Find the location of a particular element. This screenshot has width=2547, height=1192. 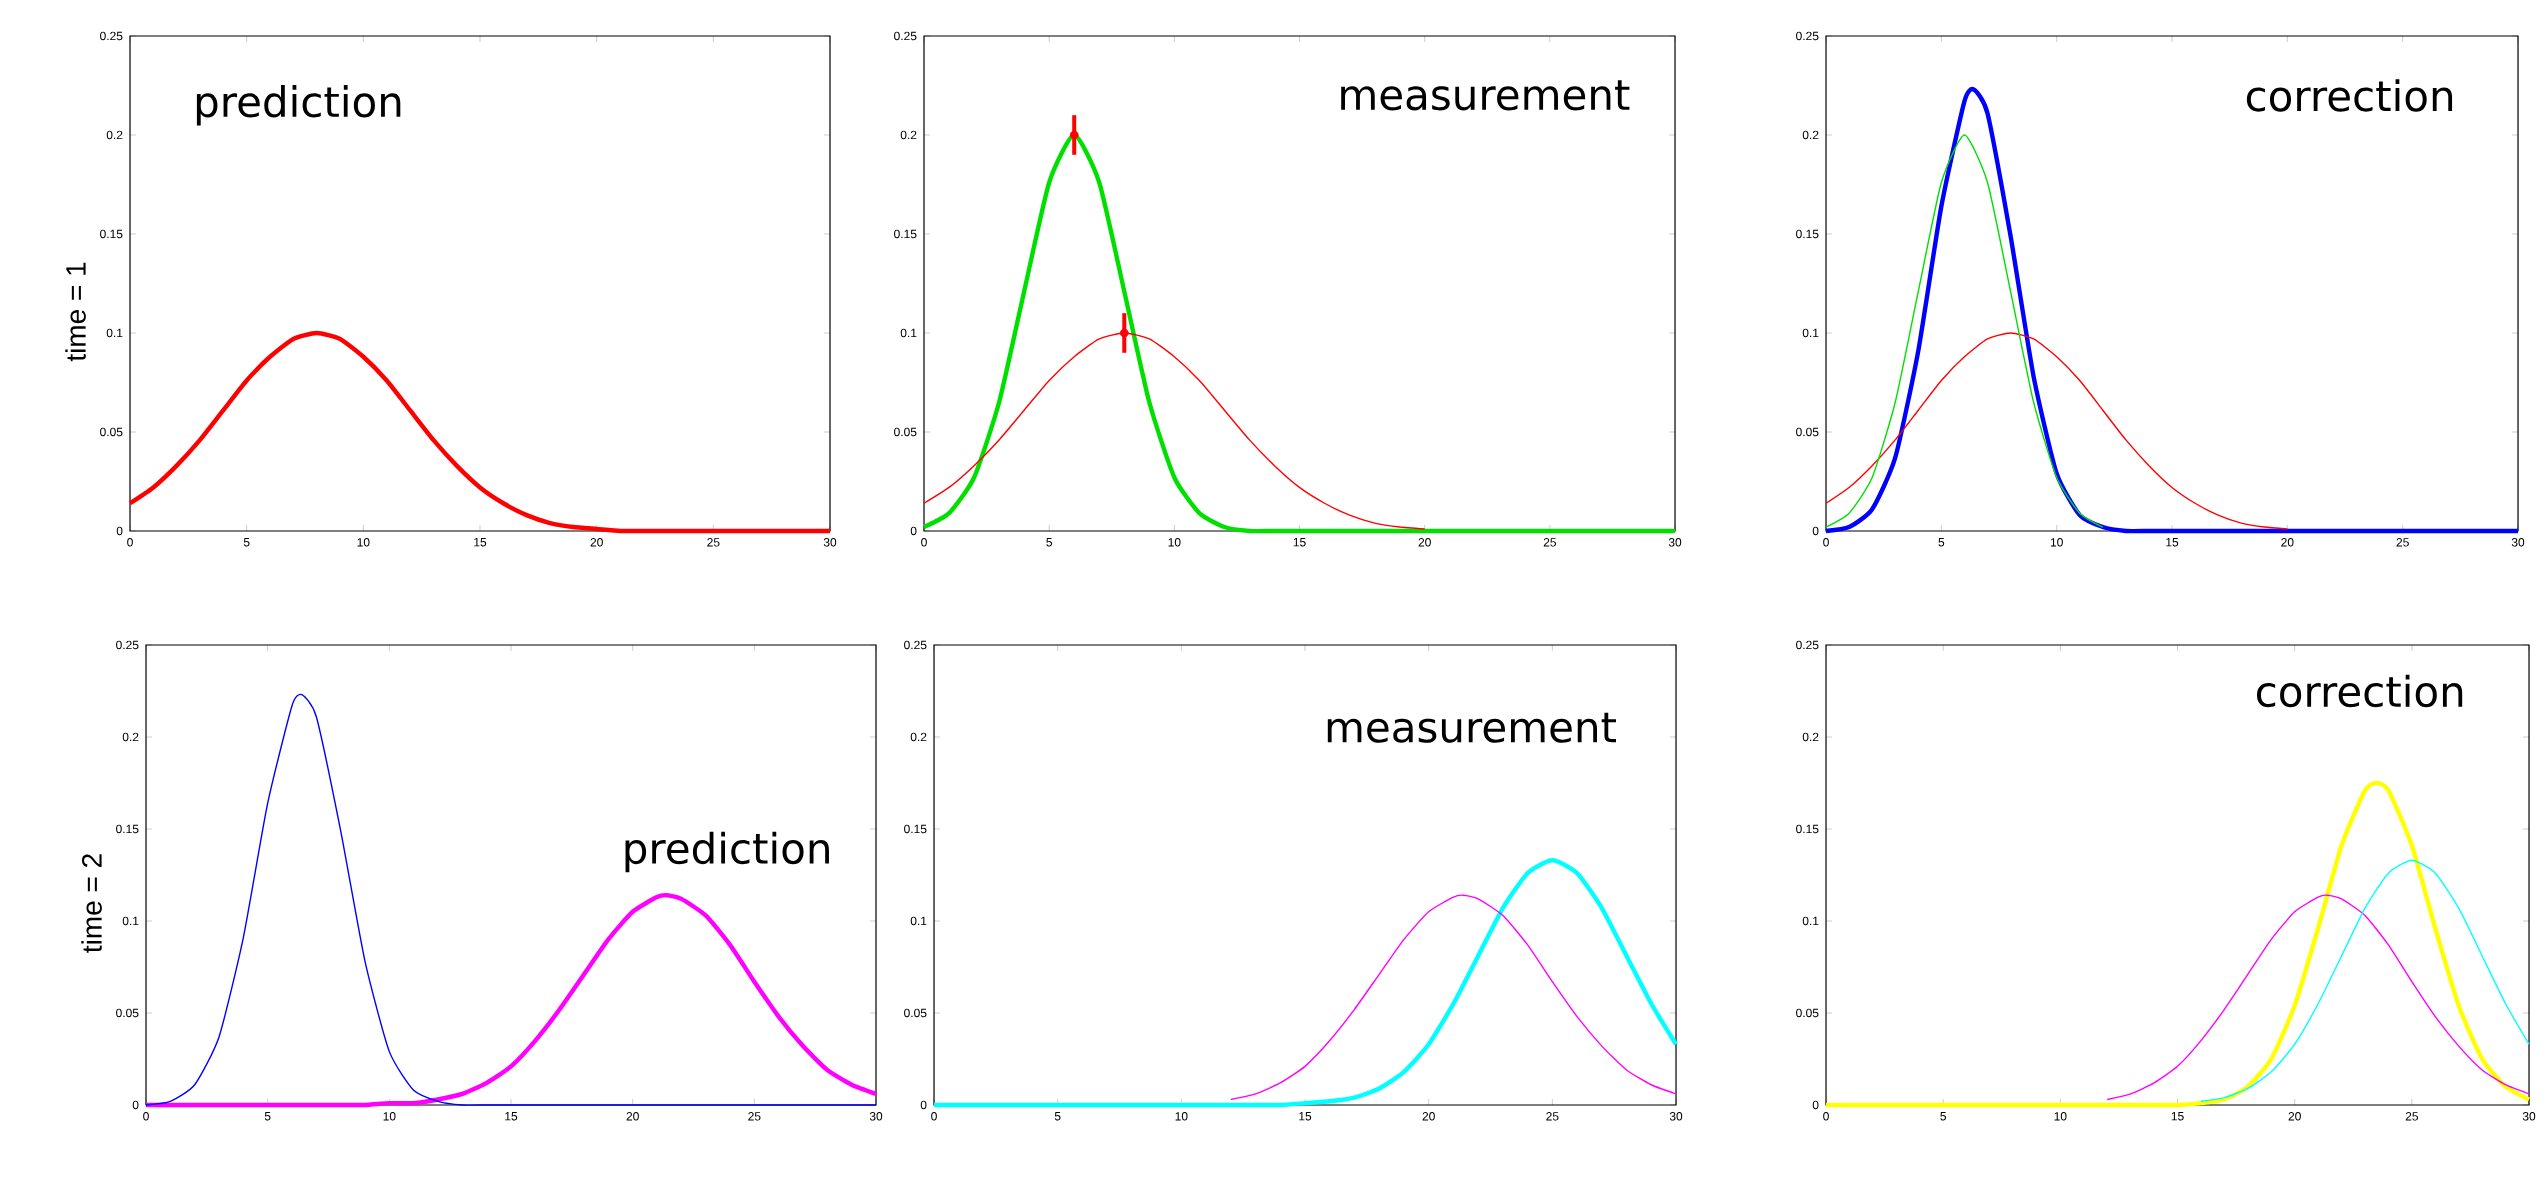

y-axis-title: time = 2 is located at coordinates (91, 903).